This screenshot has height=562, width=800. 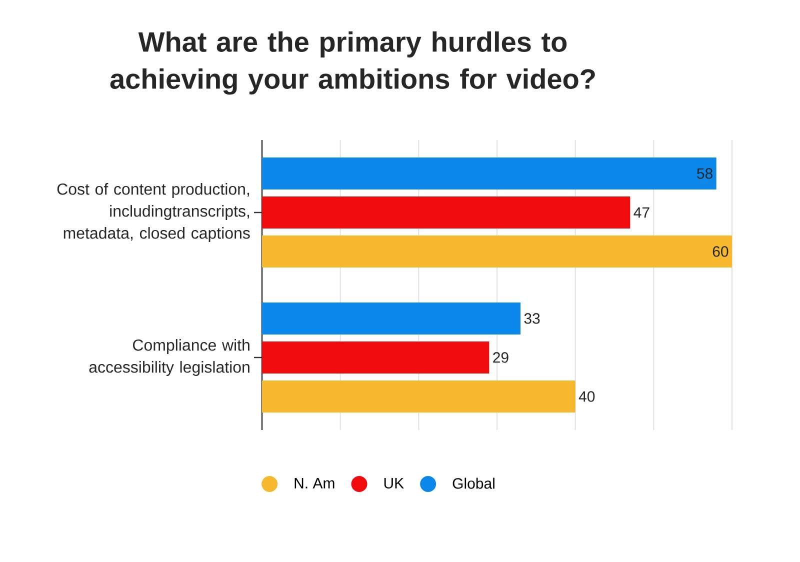 I want to click on legend-label: N. Am, so click(x=314, y=483).